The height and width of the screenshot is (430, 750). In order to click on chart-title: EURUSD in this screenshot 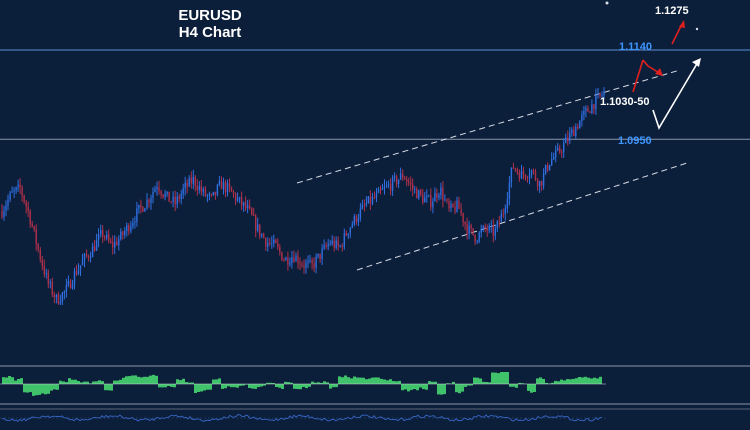, I will do `click(210, 15)`.